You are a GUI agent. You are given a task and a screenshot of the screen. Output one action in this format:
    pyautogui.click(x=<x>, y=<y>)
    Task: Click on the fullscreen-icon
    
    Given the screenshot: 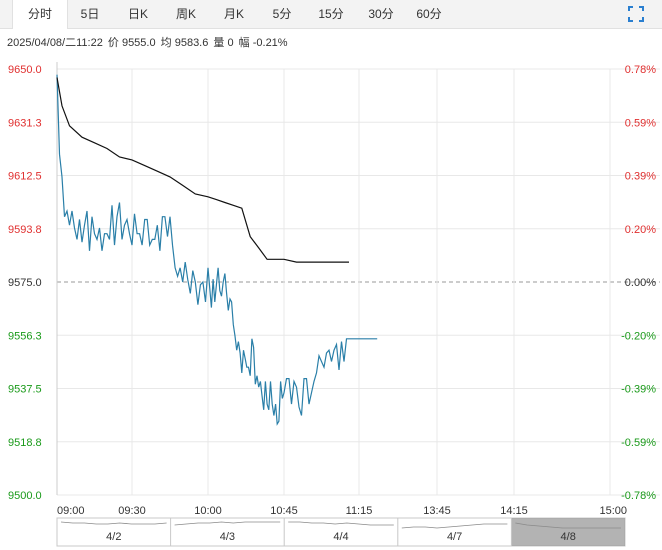 What is the action you would take?
    pyautogui.click(x=636, y=14)
    